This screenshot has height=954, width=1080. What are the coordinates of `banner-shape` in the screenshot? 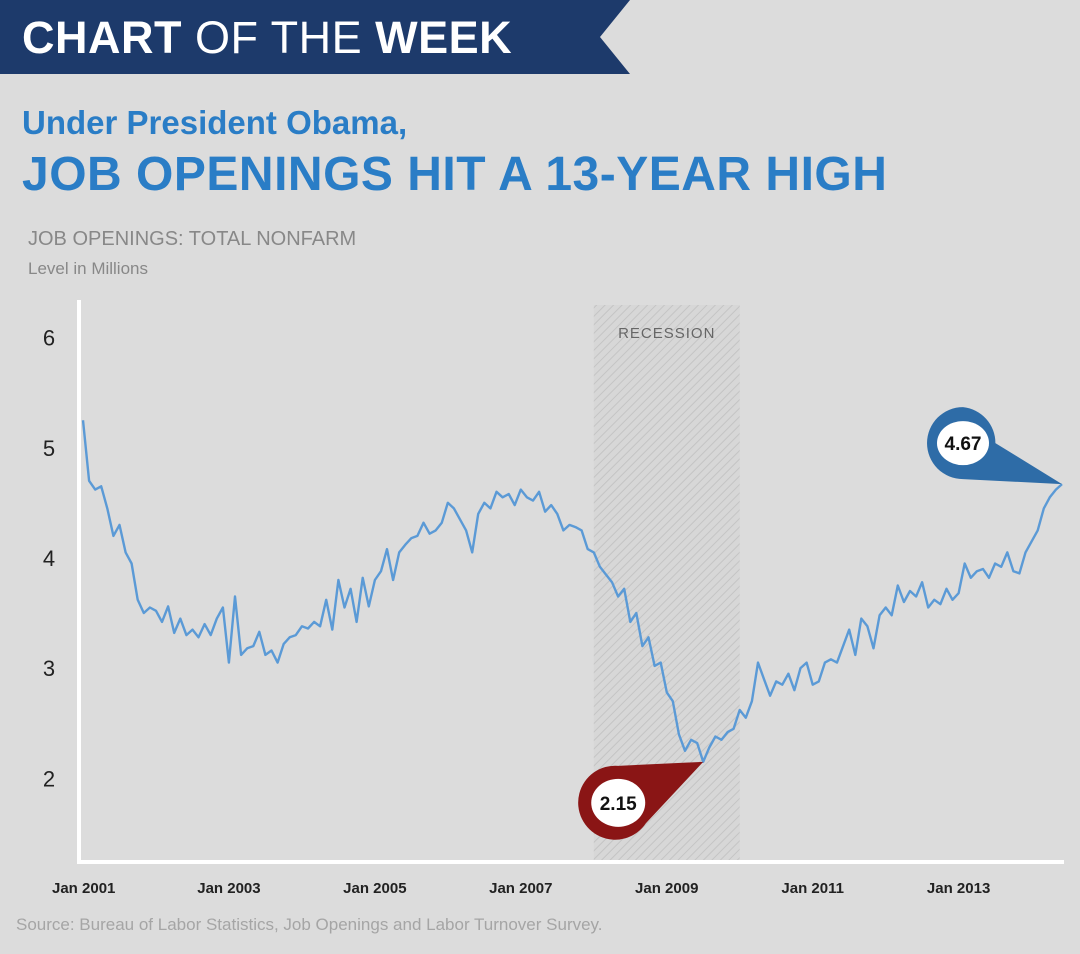 It's located at (315, 37).